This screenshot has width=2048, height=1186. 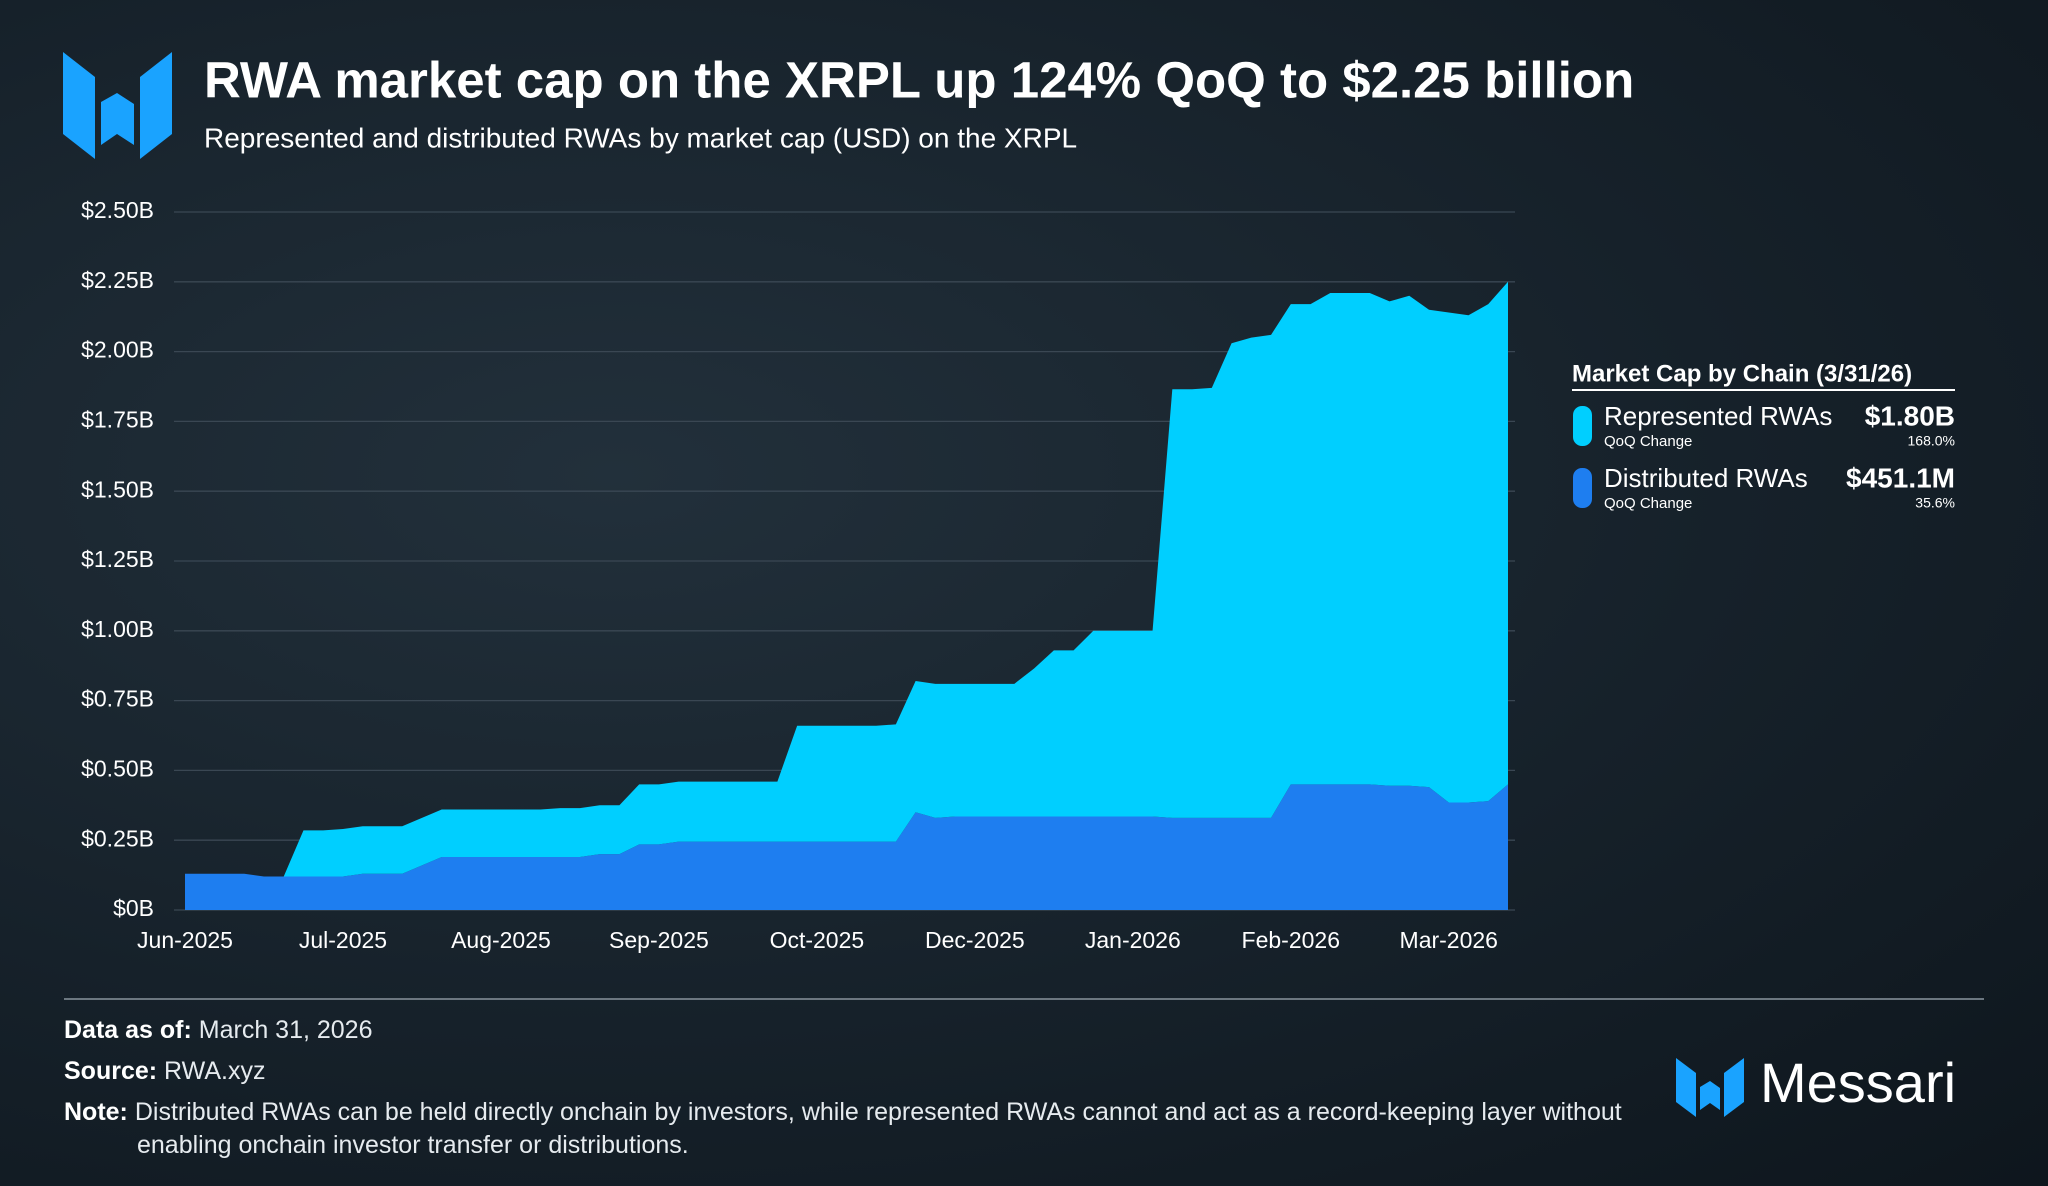 What do you see at coordinates (859, 1030) in the screenshot?
I see `data-as-of: Data as of: March 31, 2026` at bounding box center [859, 1030].